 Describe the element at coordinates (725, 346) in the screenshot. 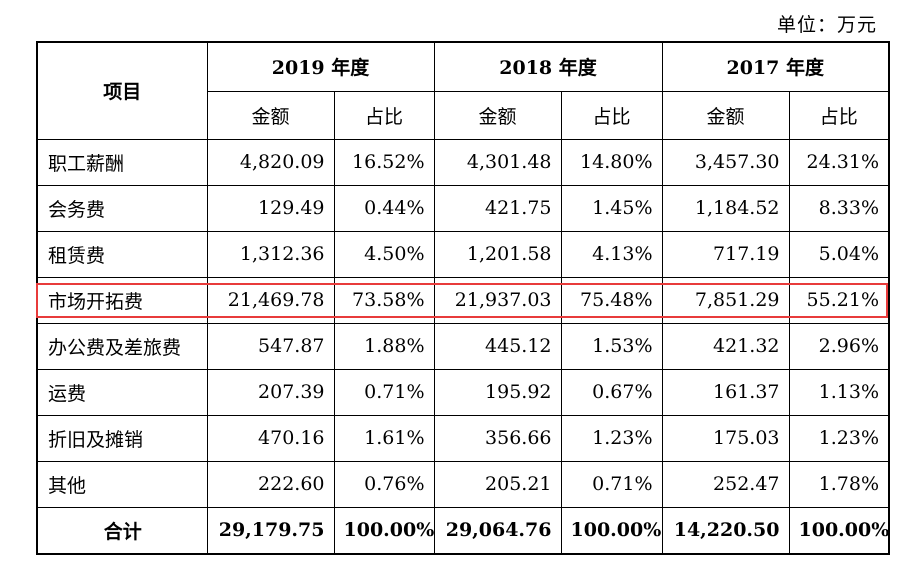

I see `amount-cell: 421.32` at that location.